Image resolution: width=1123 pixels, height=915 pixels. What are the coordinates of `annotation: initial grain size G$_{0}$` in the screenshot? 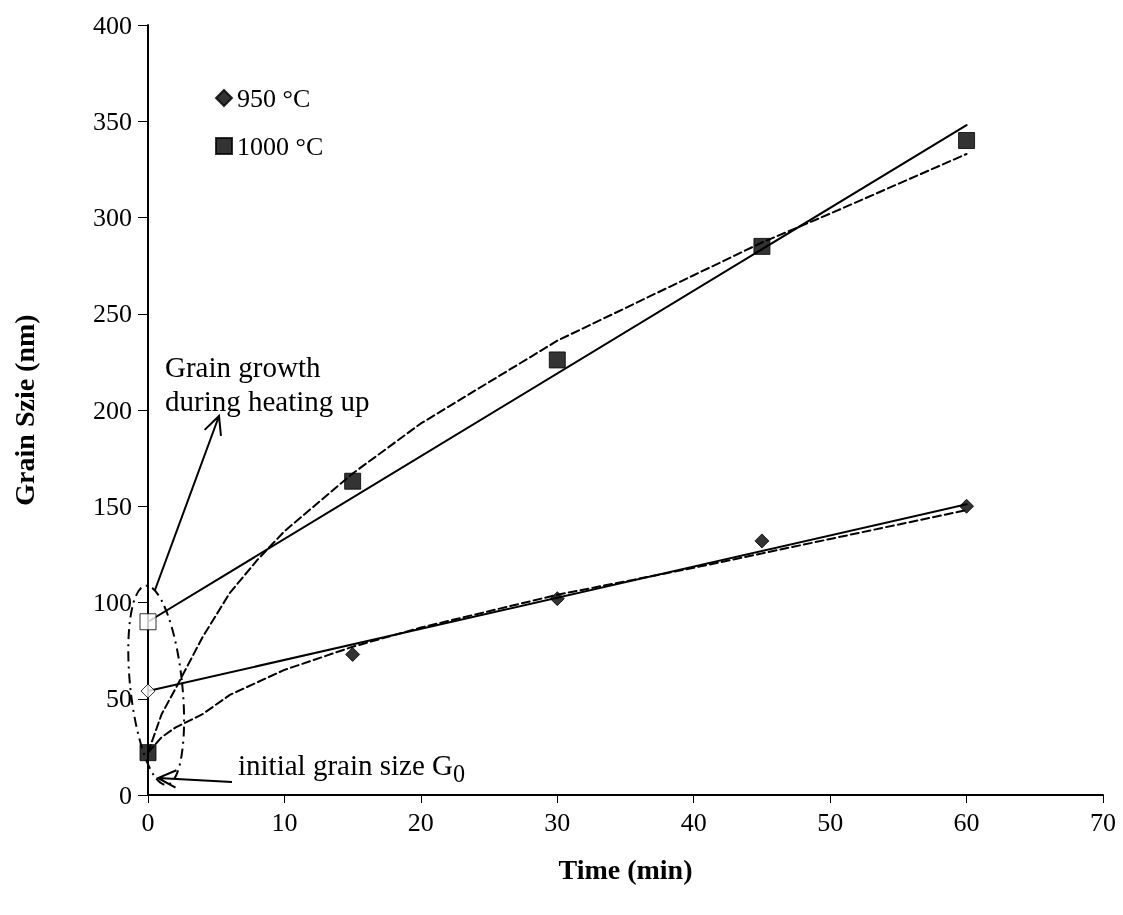 It's located at (352, 768).